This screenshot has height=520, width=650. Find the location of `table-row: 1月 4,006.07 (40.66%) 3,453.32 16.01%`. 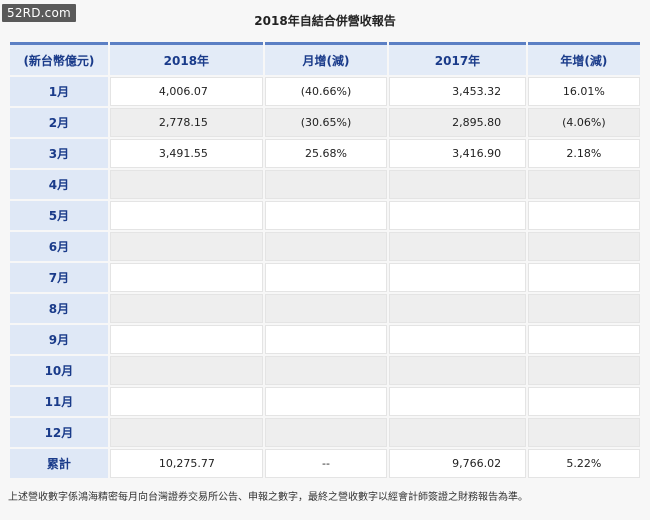

table-row: 1月 4,006.07 (40.66%) 3,453.32 16.01% is located at coordinates (325, 91).